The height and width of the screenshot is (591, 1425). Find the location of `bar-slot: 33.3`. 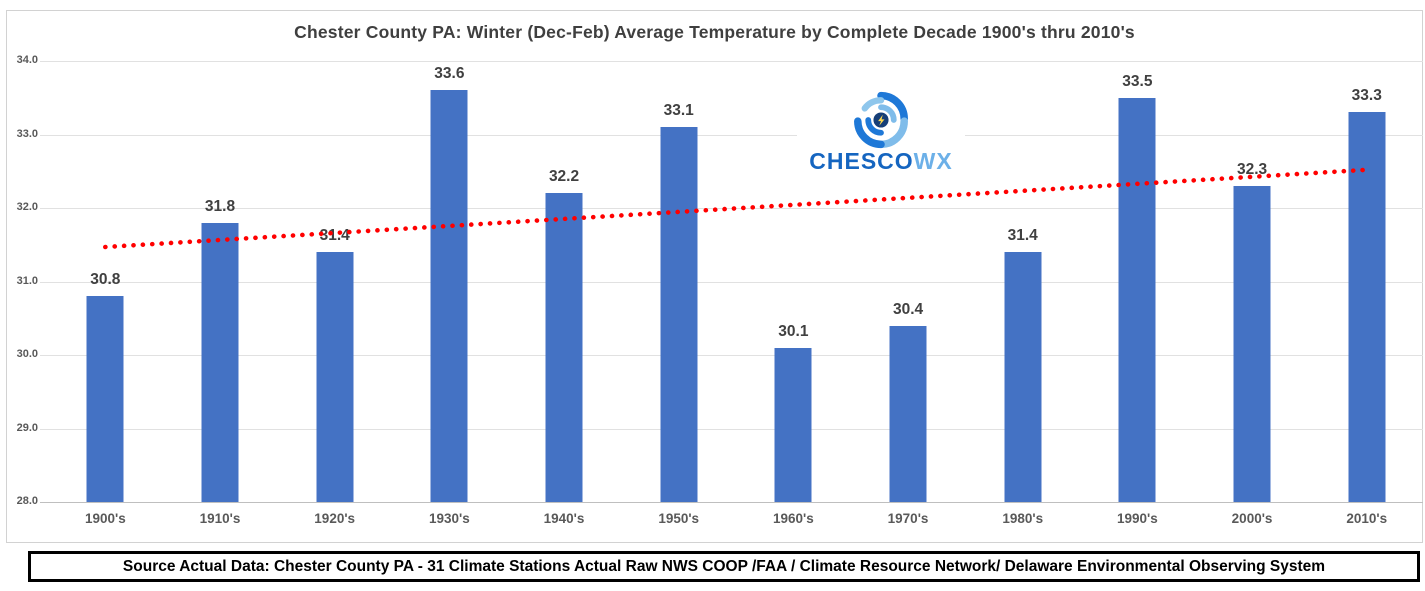

bar-slot: 33.3 is located at coordinates (1366, 281).